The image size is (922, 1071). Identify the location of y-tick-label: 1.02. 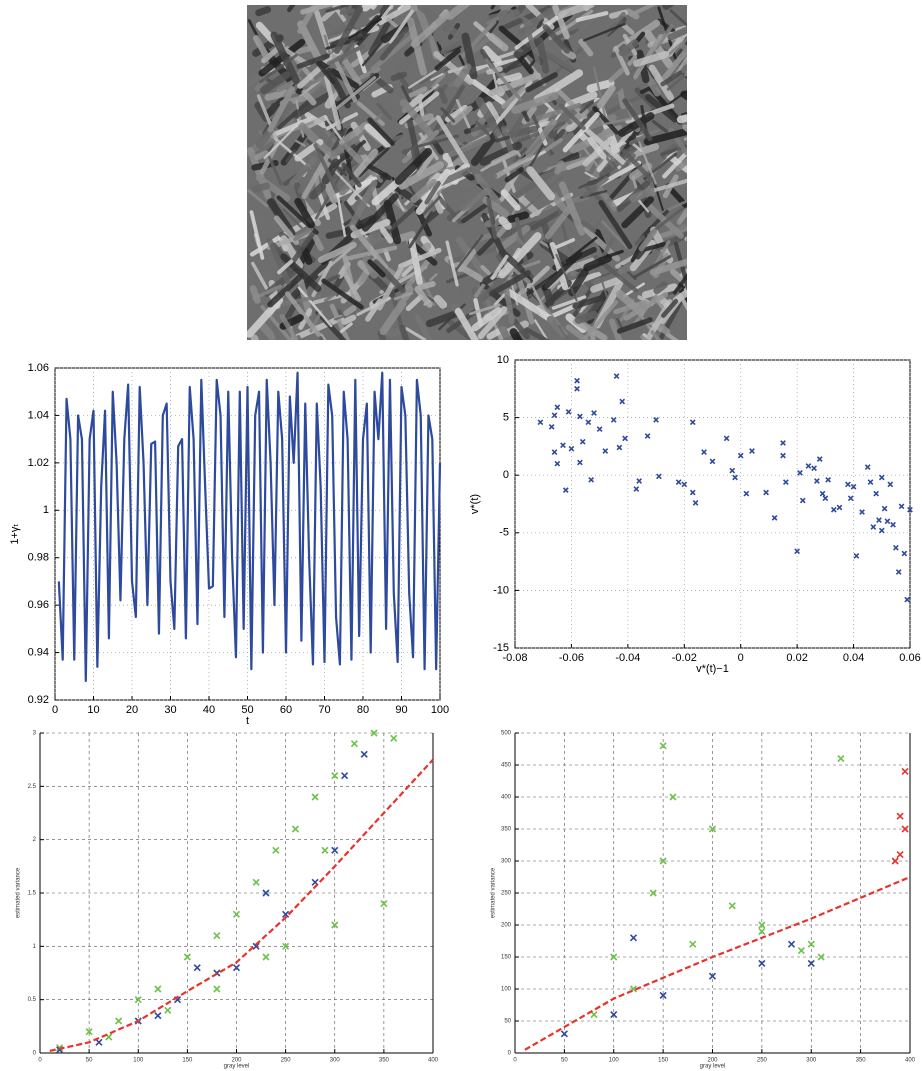
(38, 463).